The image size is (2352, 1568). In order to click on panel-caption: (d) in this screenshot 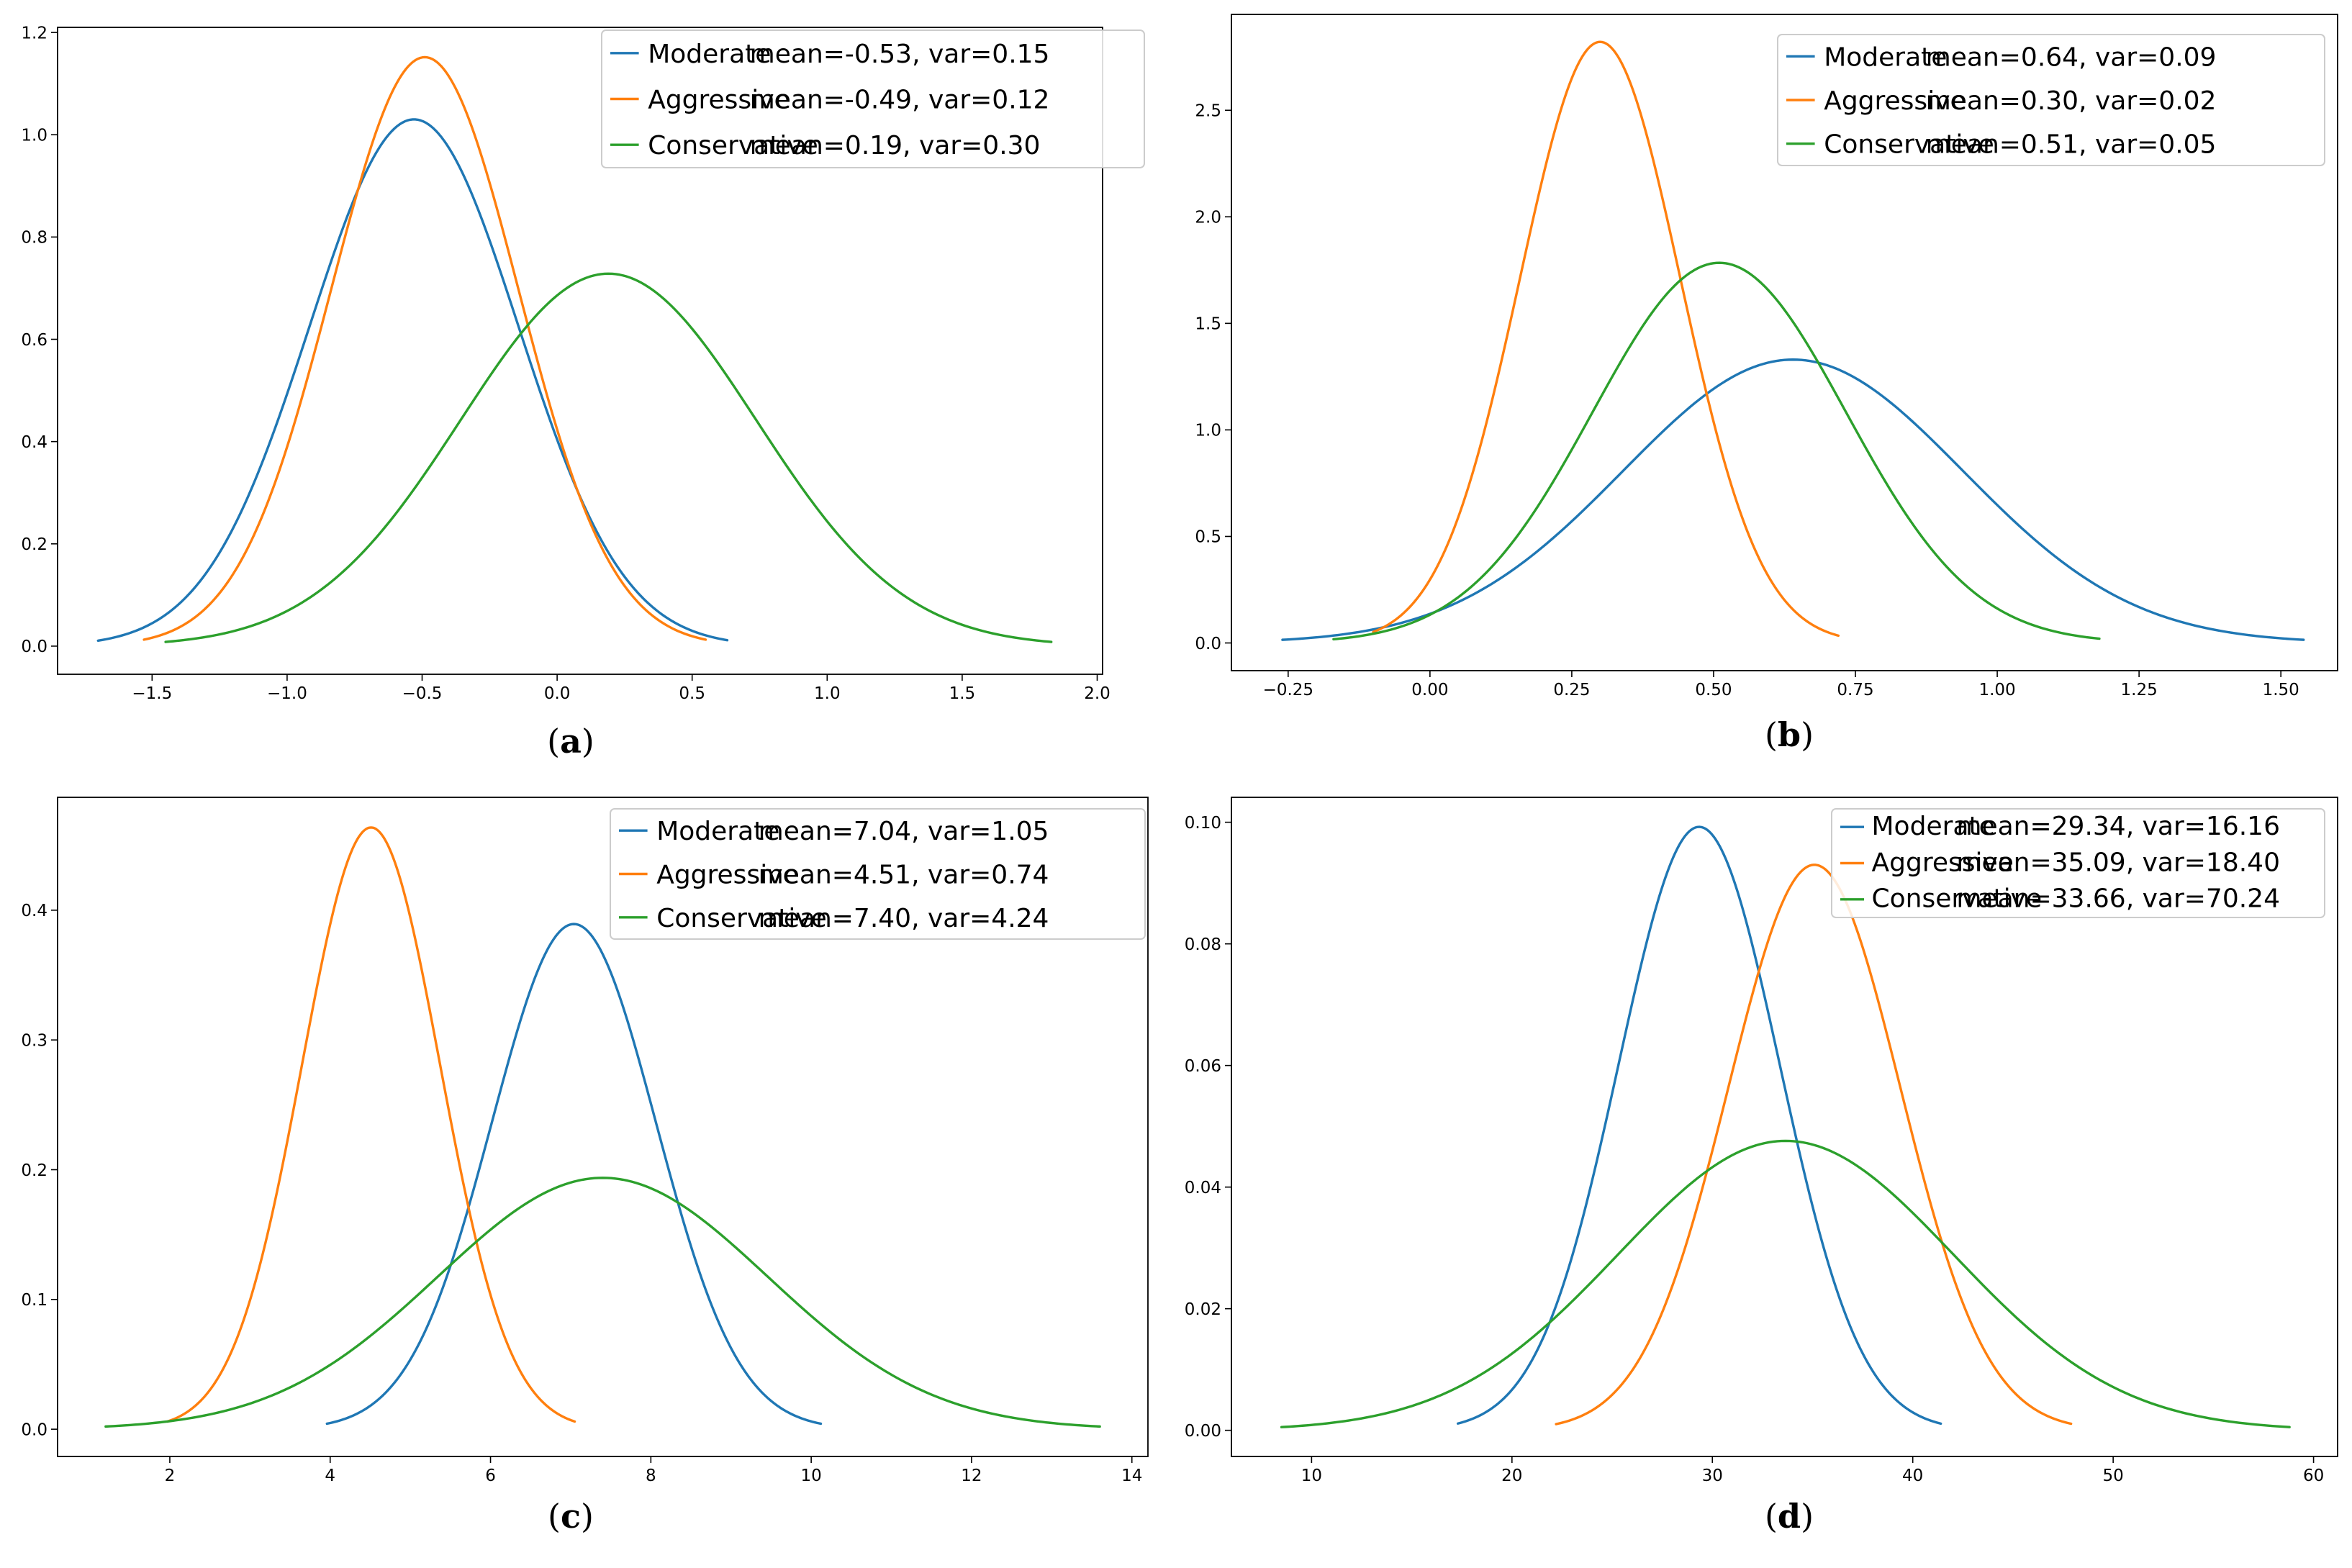, I will do `click(1789, 1517)`.